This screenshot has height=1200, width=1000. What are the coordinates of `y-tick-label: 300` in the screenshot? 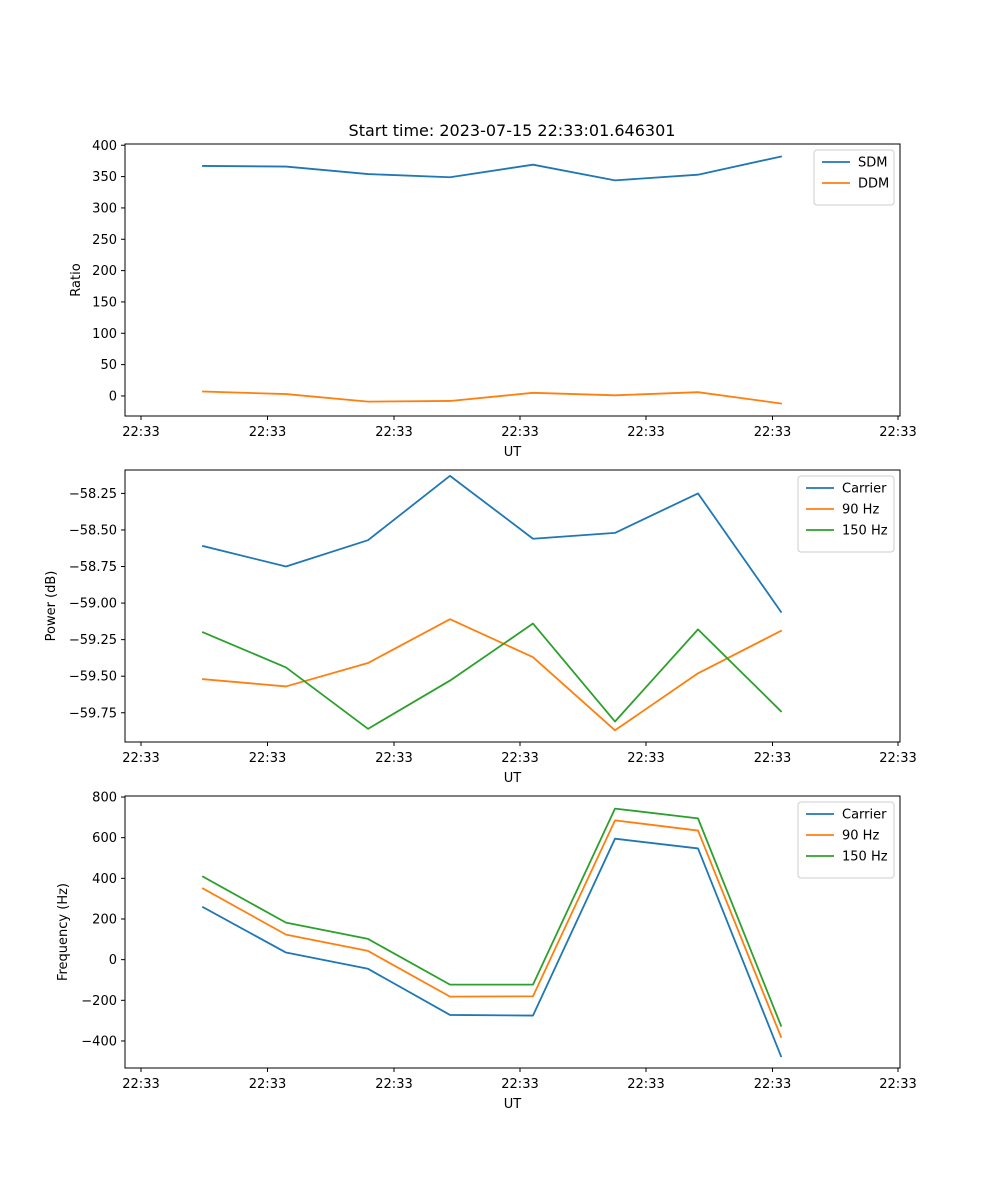 It's located at (104, 208).